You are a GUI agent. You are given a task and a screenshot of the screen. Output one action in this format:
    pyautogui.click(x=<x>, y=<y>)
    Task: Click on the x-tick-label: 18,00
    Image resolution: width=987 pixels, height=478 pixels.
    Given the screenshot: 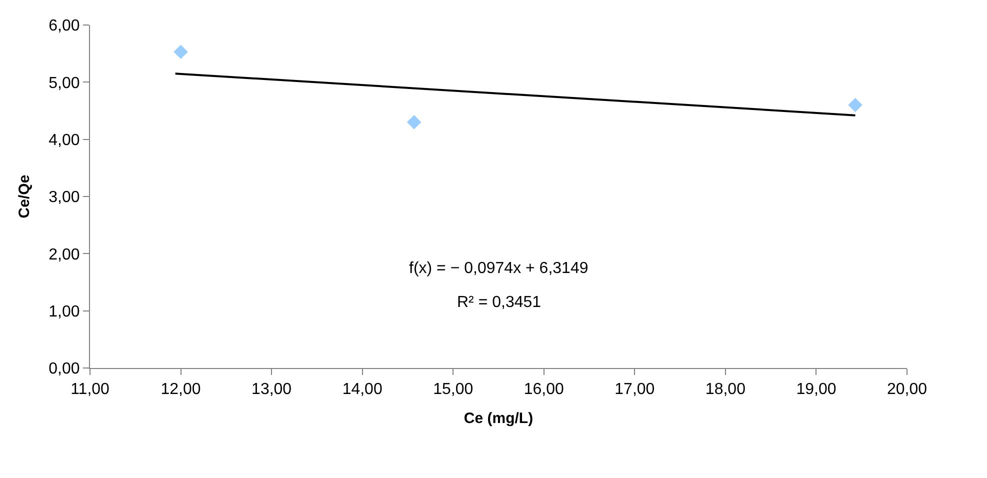 What is the action you would take?
    pyautogui.click(x=725, y=389)
    